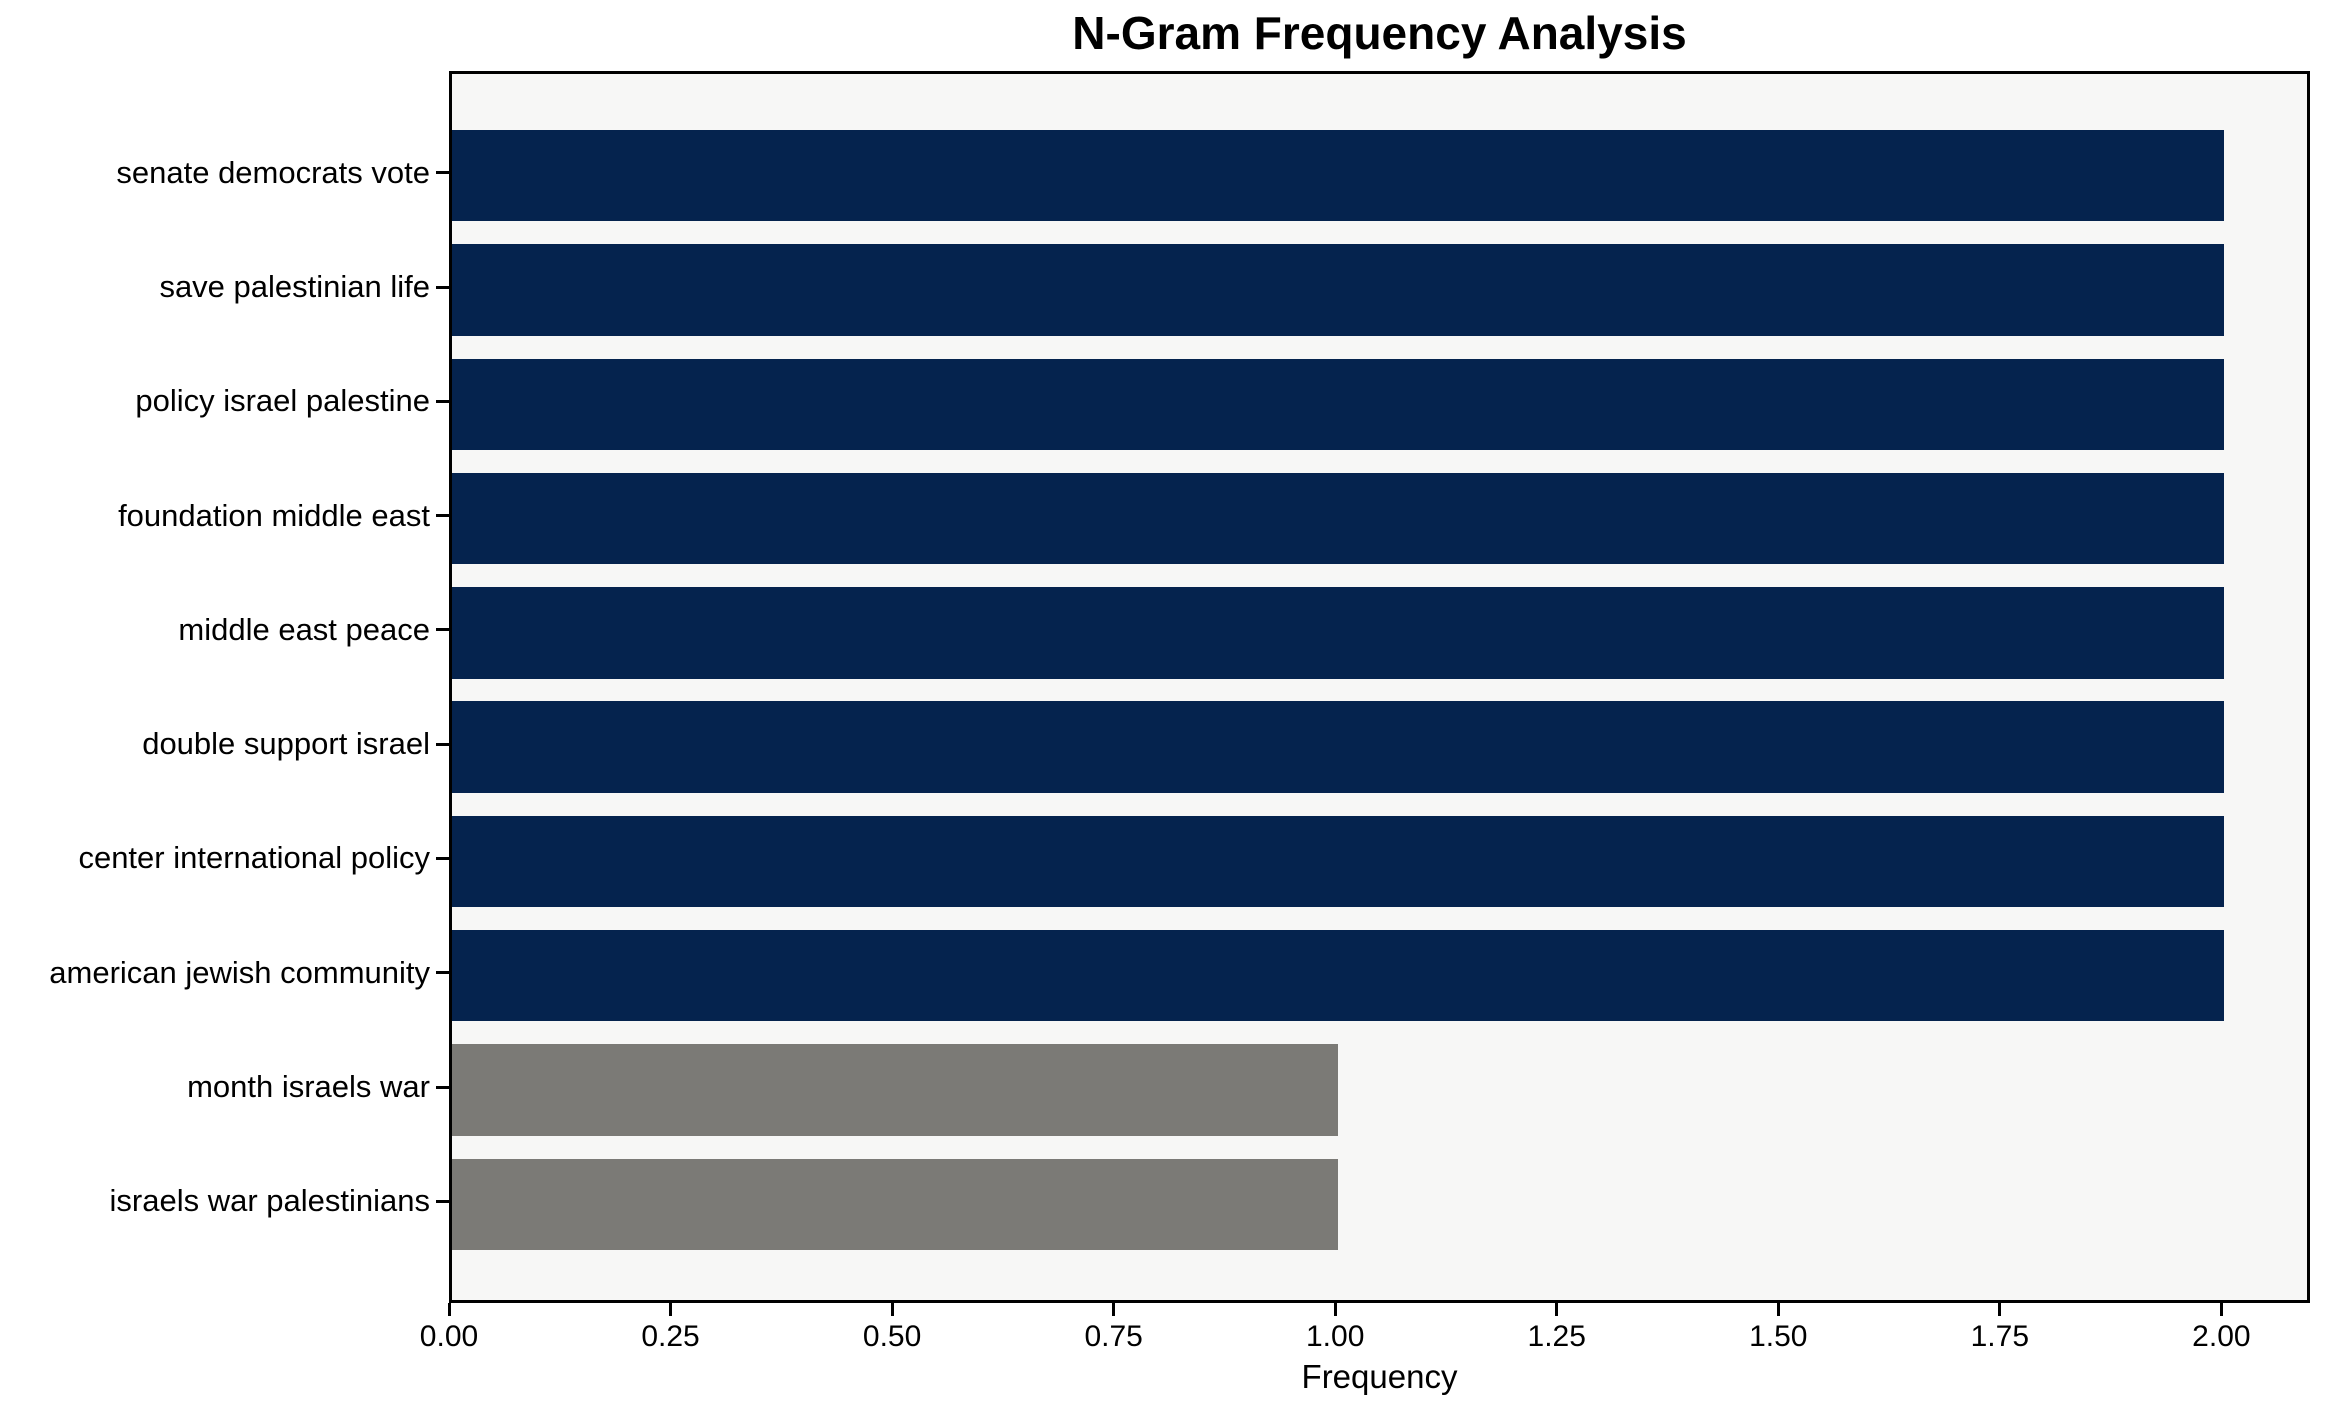  What do you see at coordinates (1335, 1336) in the screenshot?
I see `x-tick-label: 1.00` at bounding box center [1335, 1336].